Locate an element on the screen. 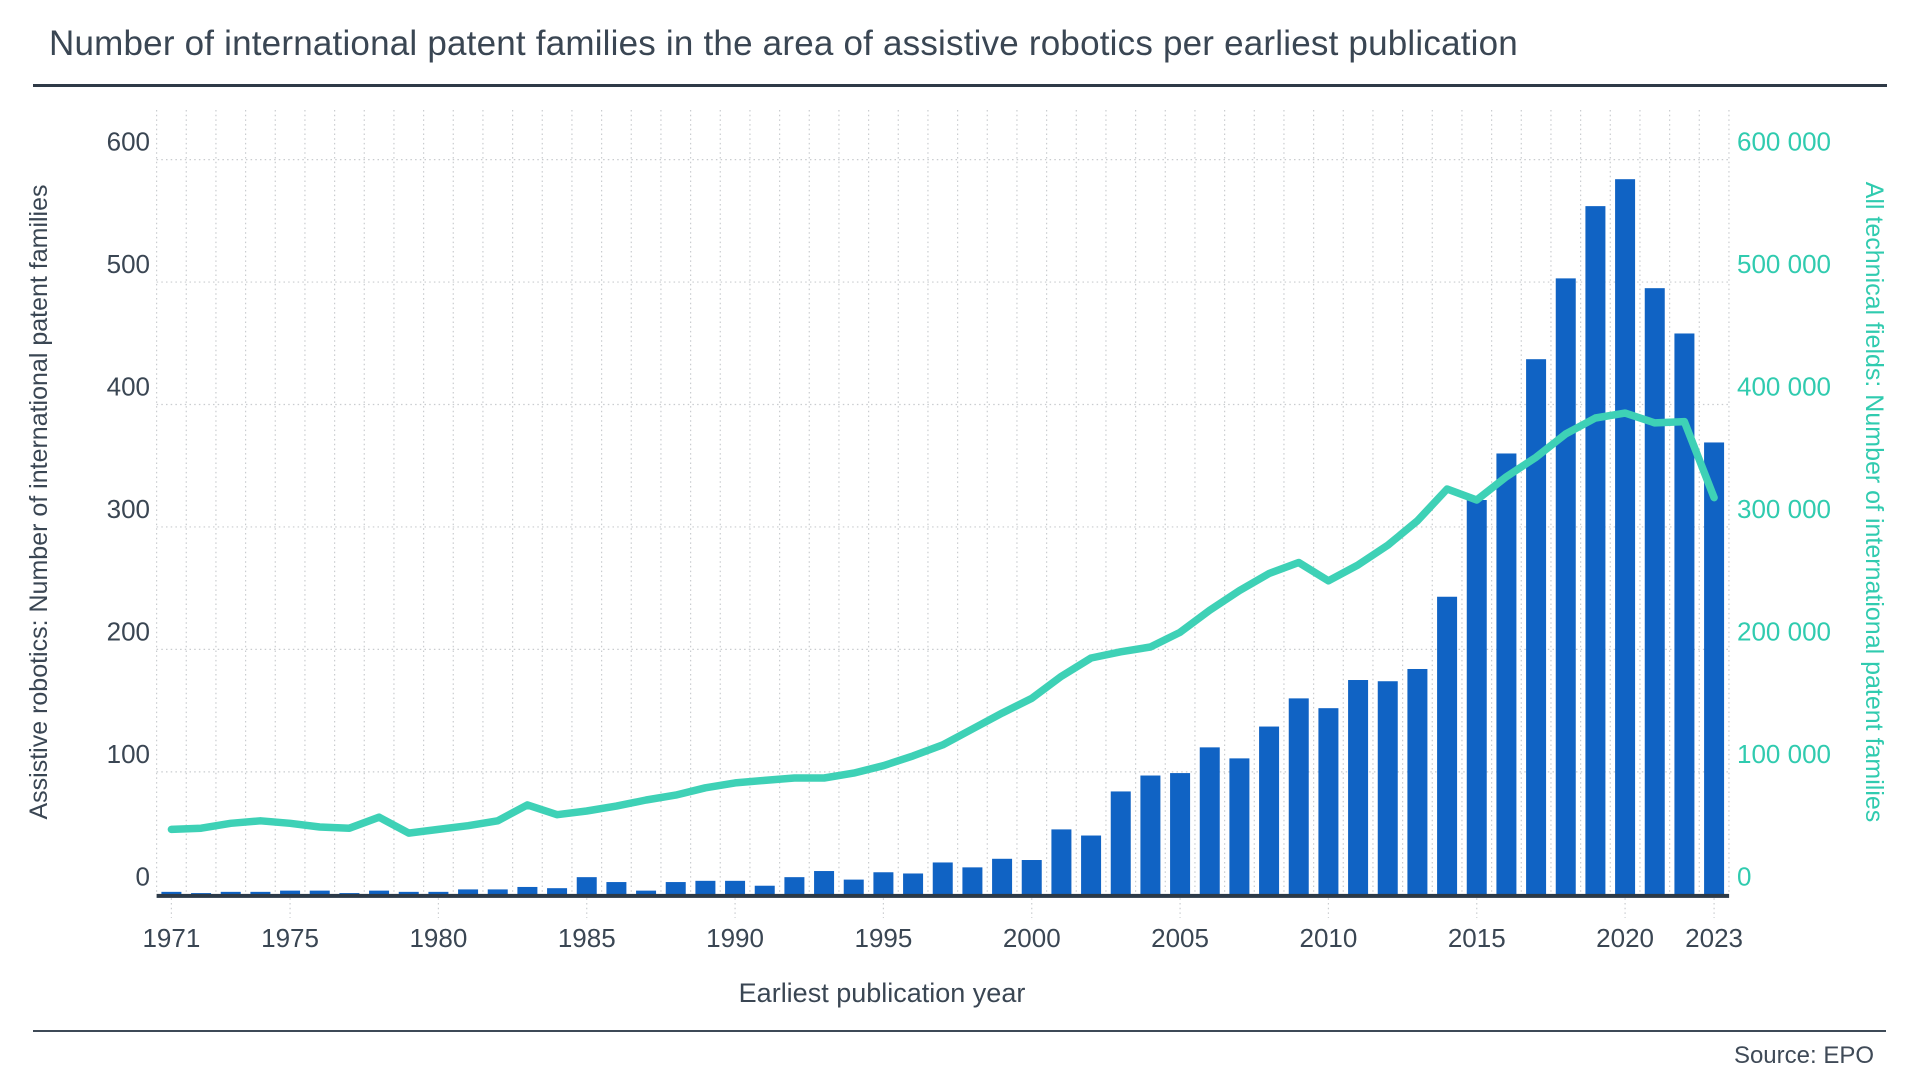  y-left-tick-label: 400 is located at coordinates (128, 387).